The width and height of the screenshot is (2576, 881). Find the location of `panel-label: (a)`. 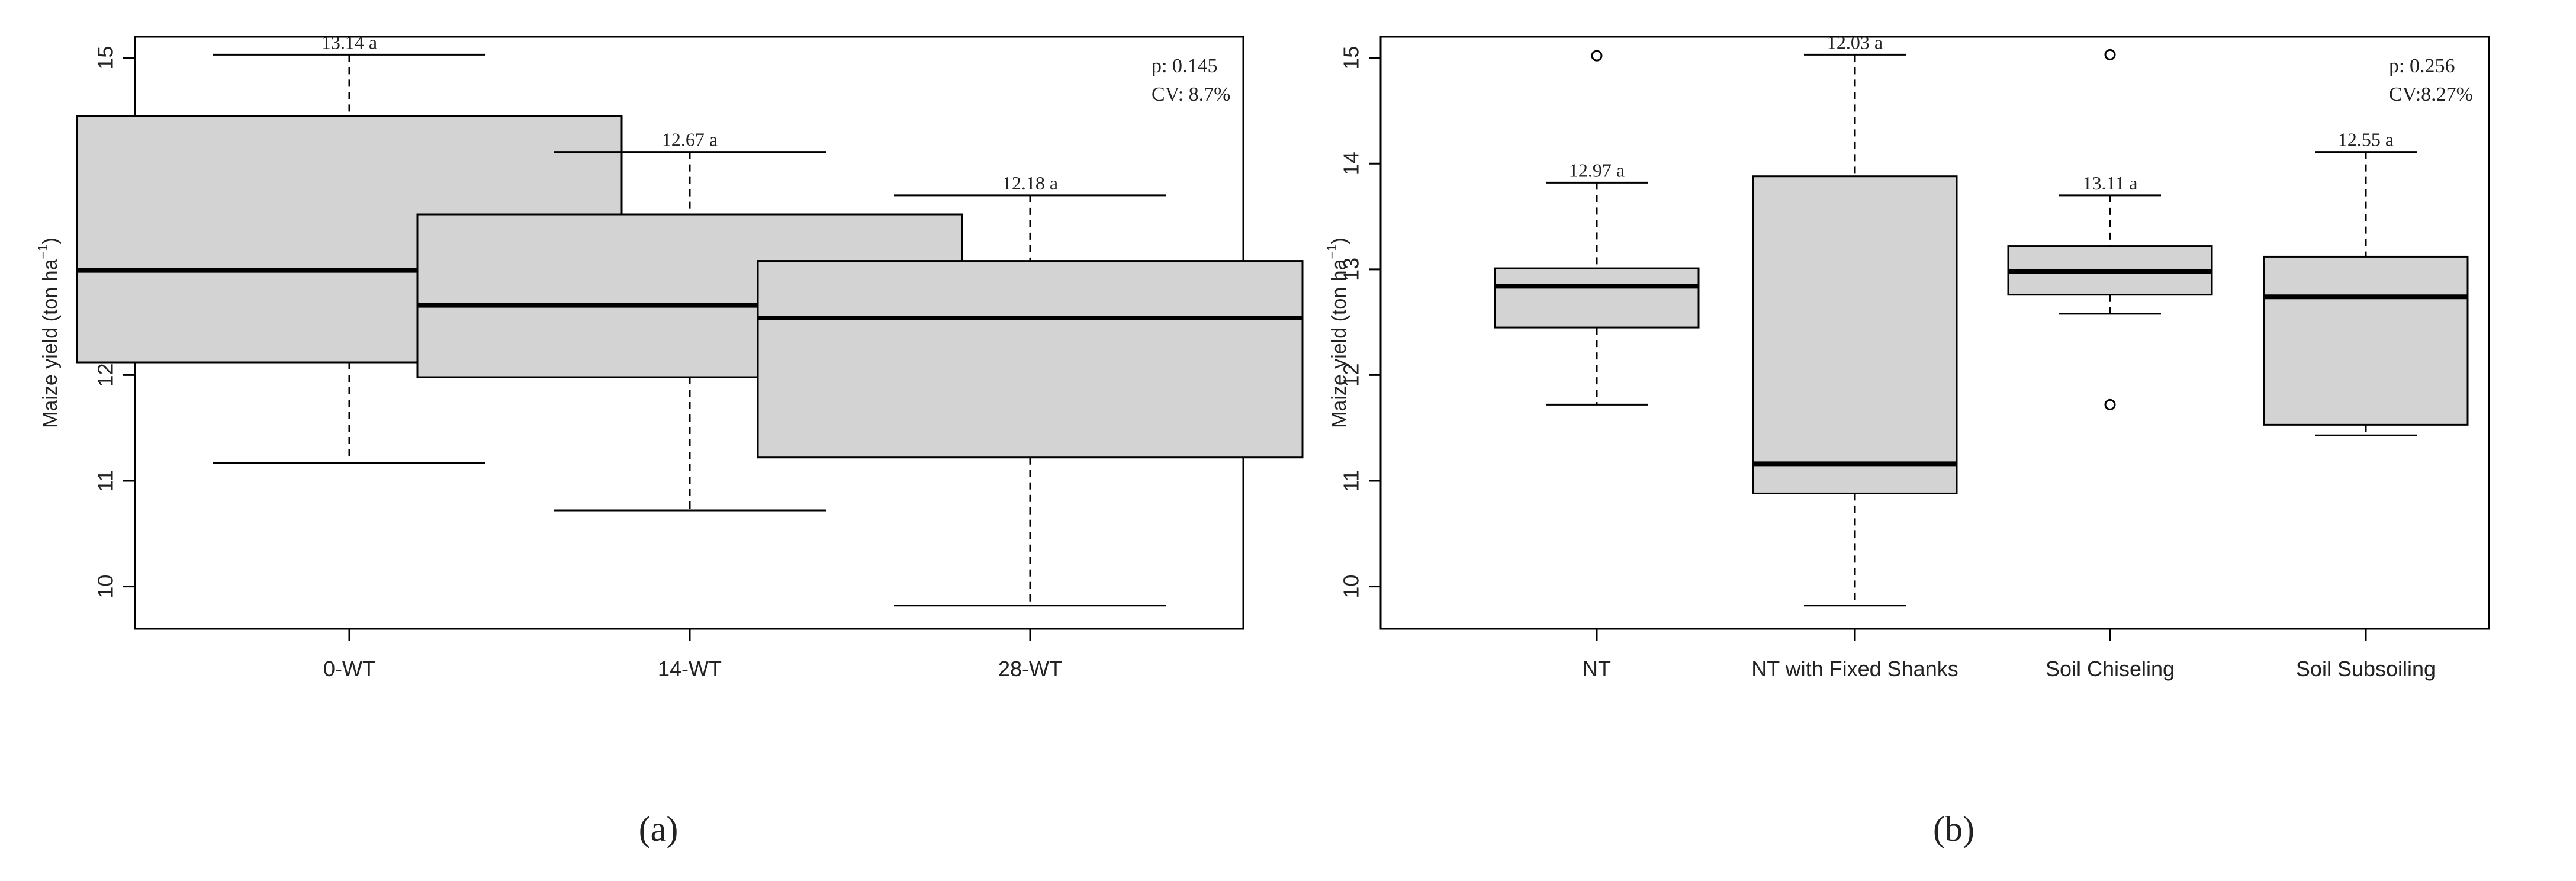

panel-label: (a) is located at coordinates (658, 828).